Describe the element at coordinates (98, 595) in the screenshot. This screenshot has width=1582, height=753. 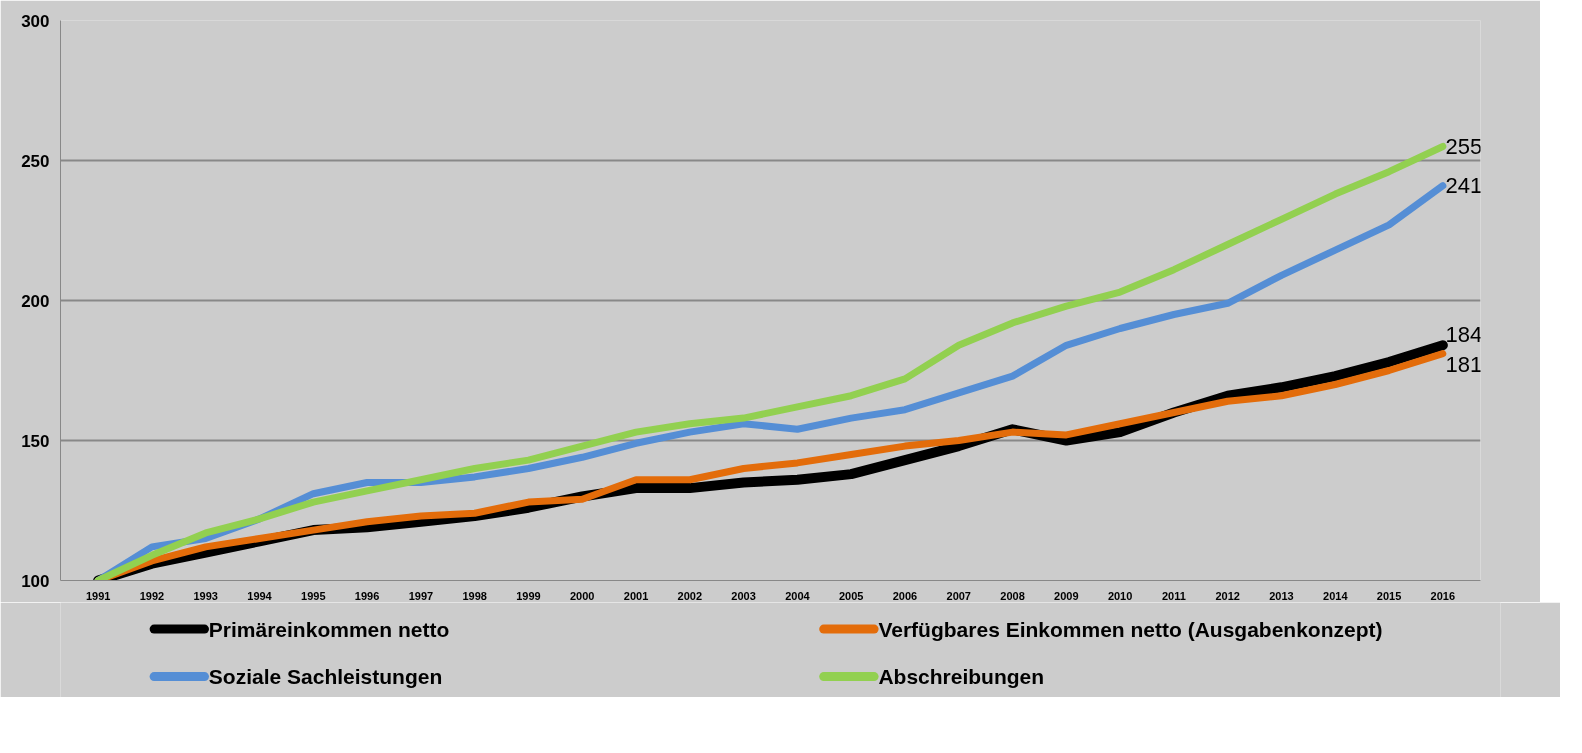
I see `x-tick-label: 1991` at that location.